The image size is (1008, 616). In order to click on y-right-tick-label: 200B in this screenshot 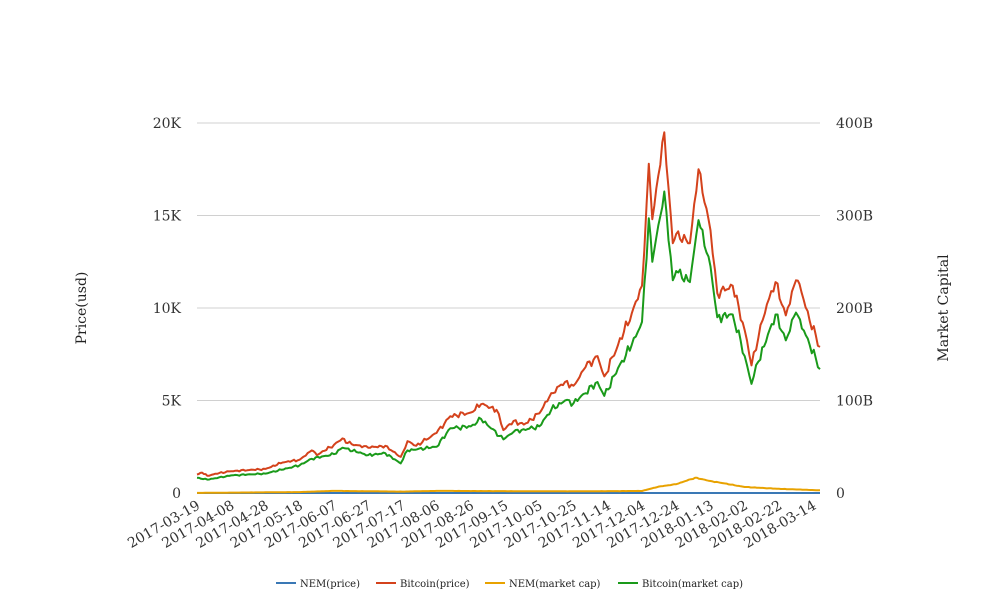, I will do `click(854, 309)`.